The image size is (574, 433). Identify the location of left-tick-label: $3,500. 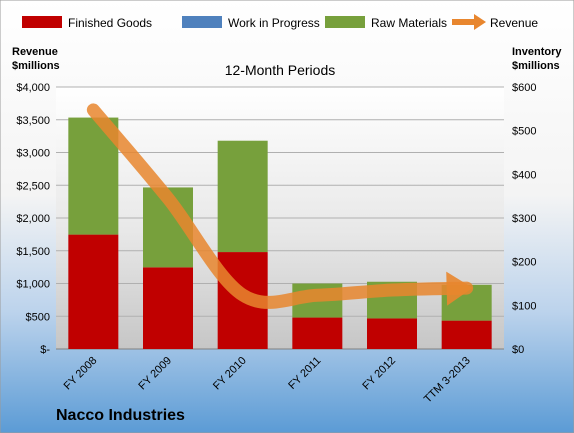
(33, 121).